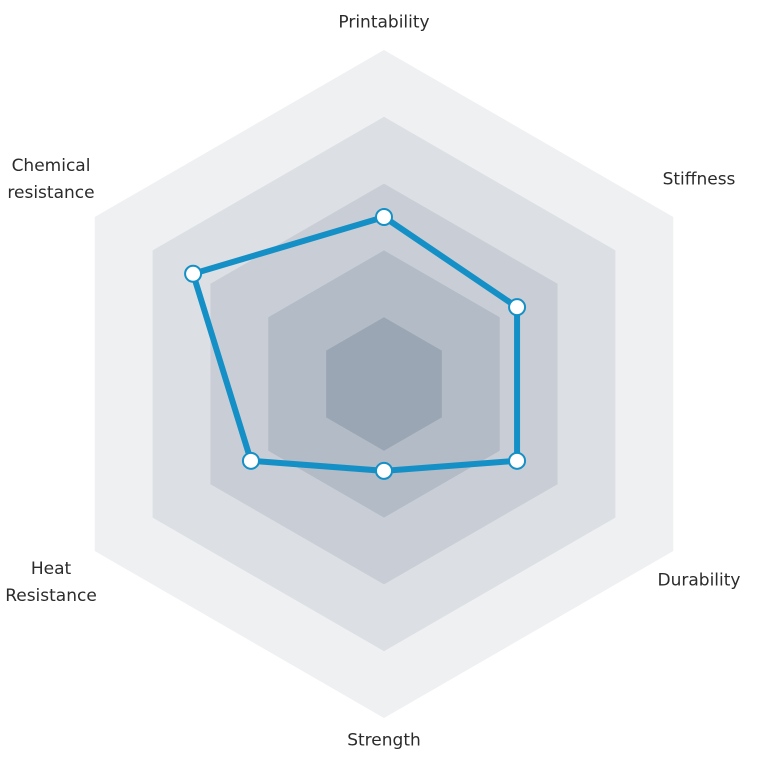  What do you see at coordinates (51, 569) in the screenshot?
I see `axis-label-line: Heat` at bounding box center [51, 569].